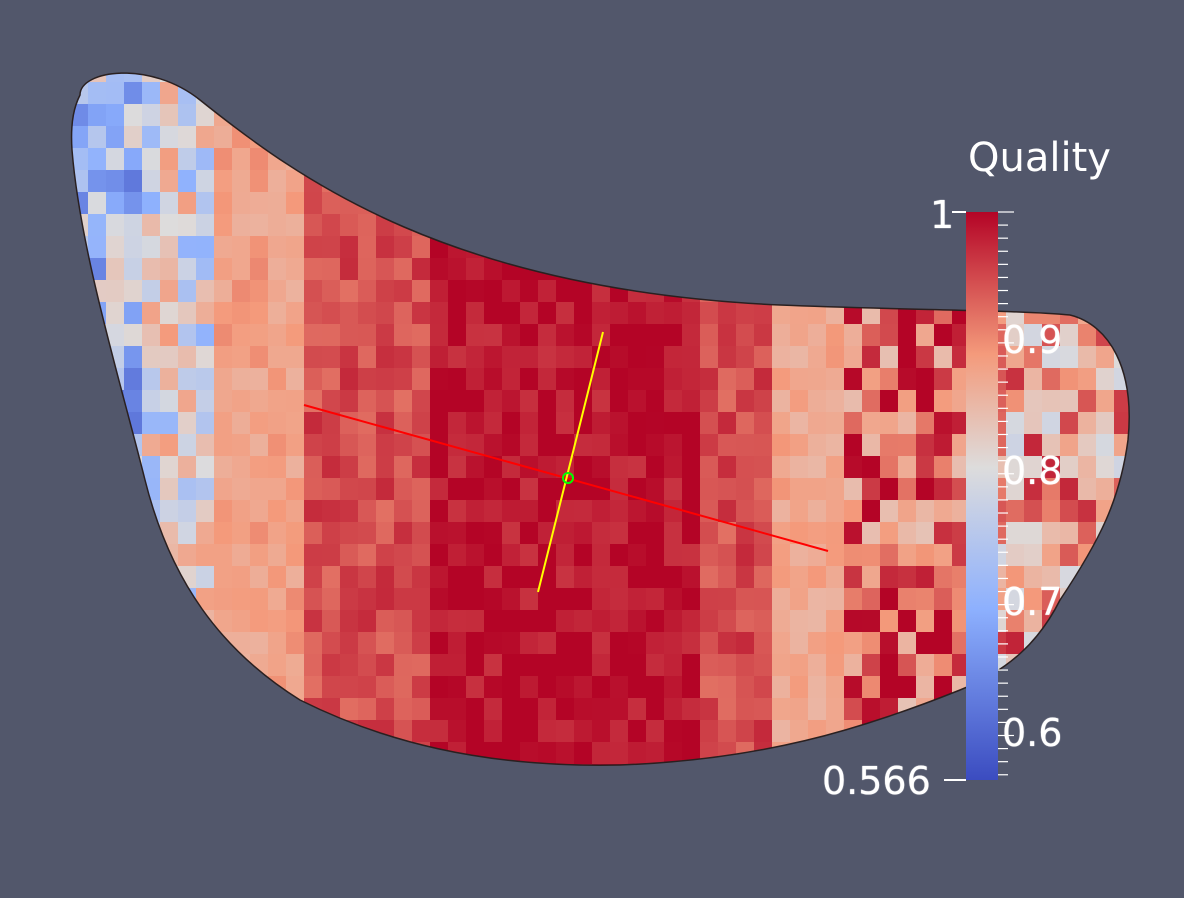 This screenshot has height=898, width=1184. What do you see at coordinates (979, 496) in the screenshot?
I see `scalar-bar` at bounding box center [979, 496].